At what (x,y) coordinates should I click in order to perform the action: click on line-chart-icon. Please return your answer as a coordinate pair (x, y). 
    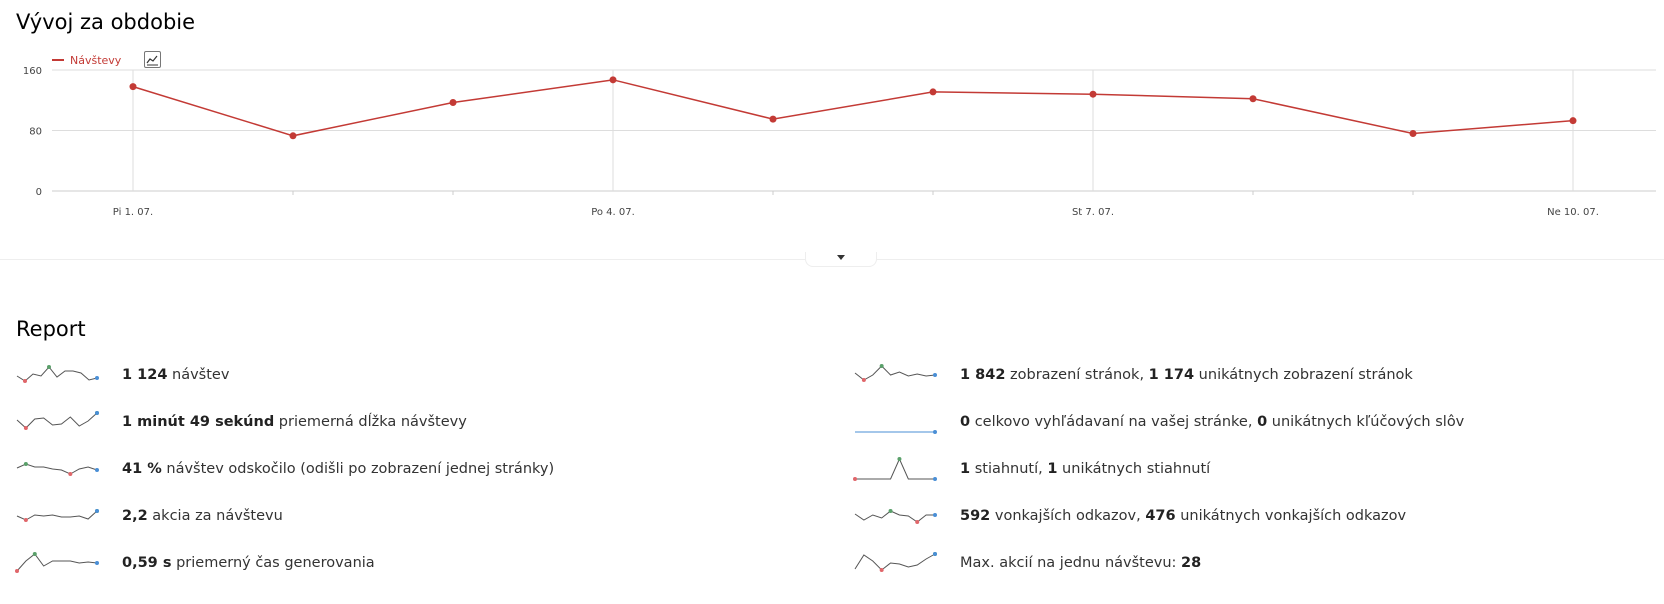
    Looking at the image, I should click on (152, 59).